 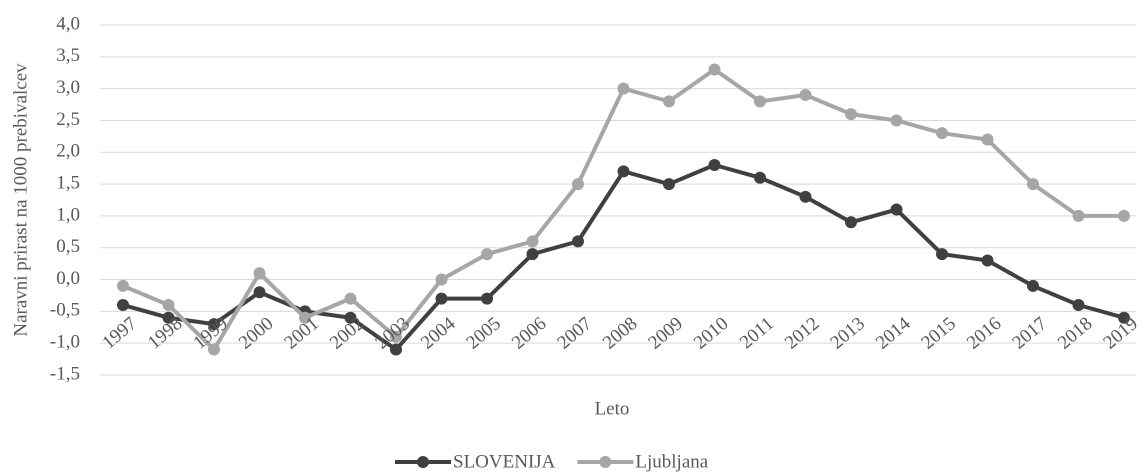 I want to click on y-axis-label: Naravni prirast na 1000 prebivalcev, so click(x=20, y=200).